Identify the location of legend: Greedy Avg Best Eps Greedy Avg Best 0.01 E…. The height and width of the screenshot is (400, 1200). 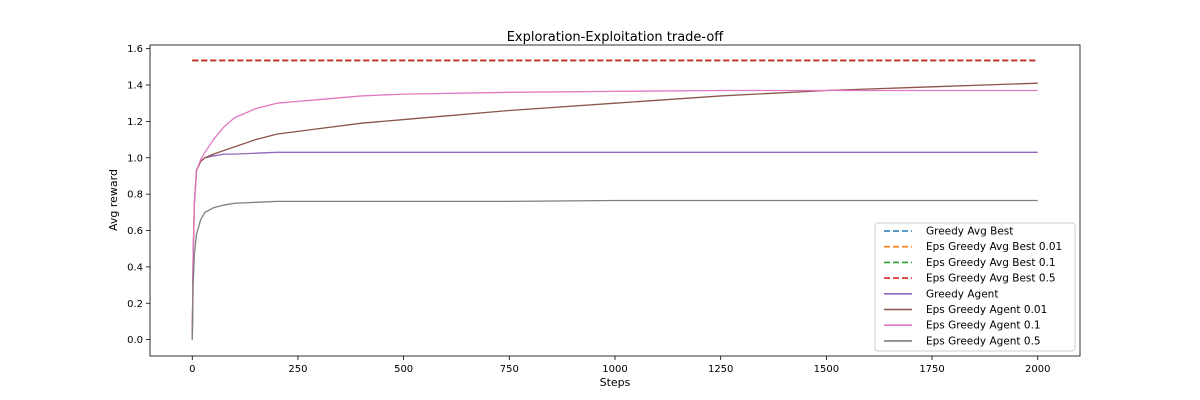
(975, 287).